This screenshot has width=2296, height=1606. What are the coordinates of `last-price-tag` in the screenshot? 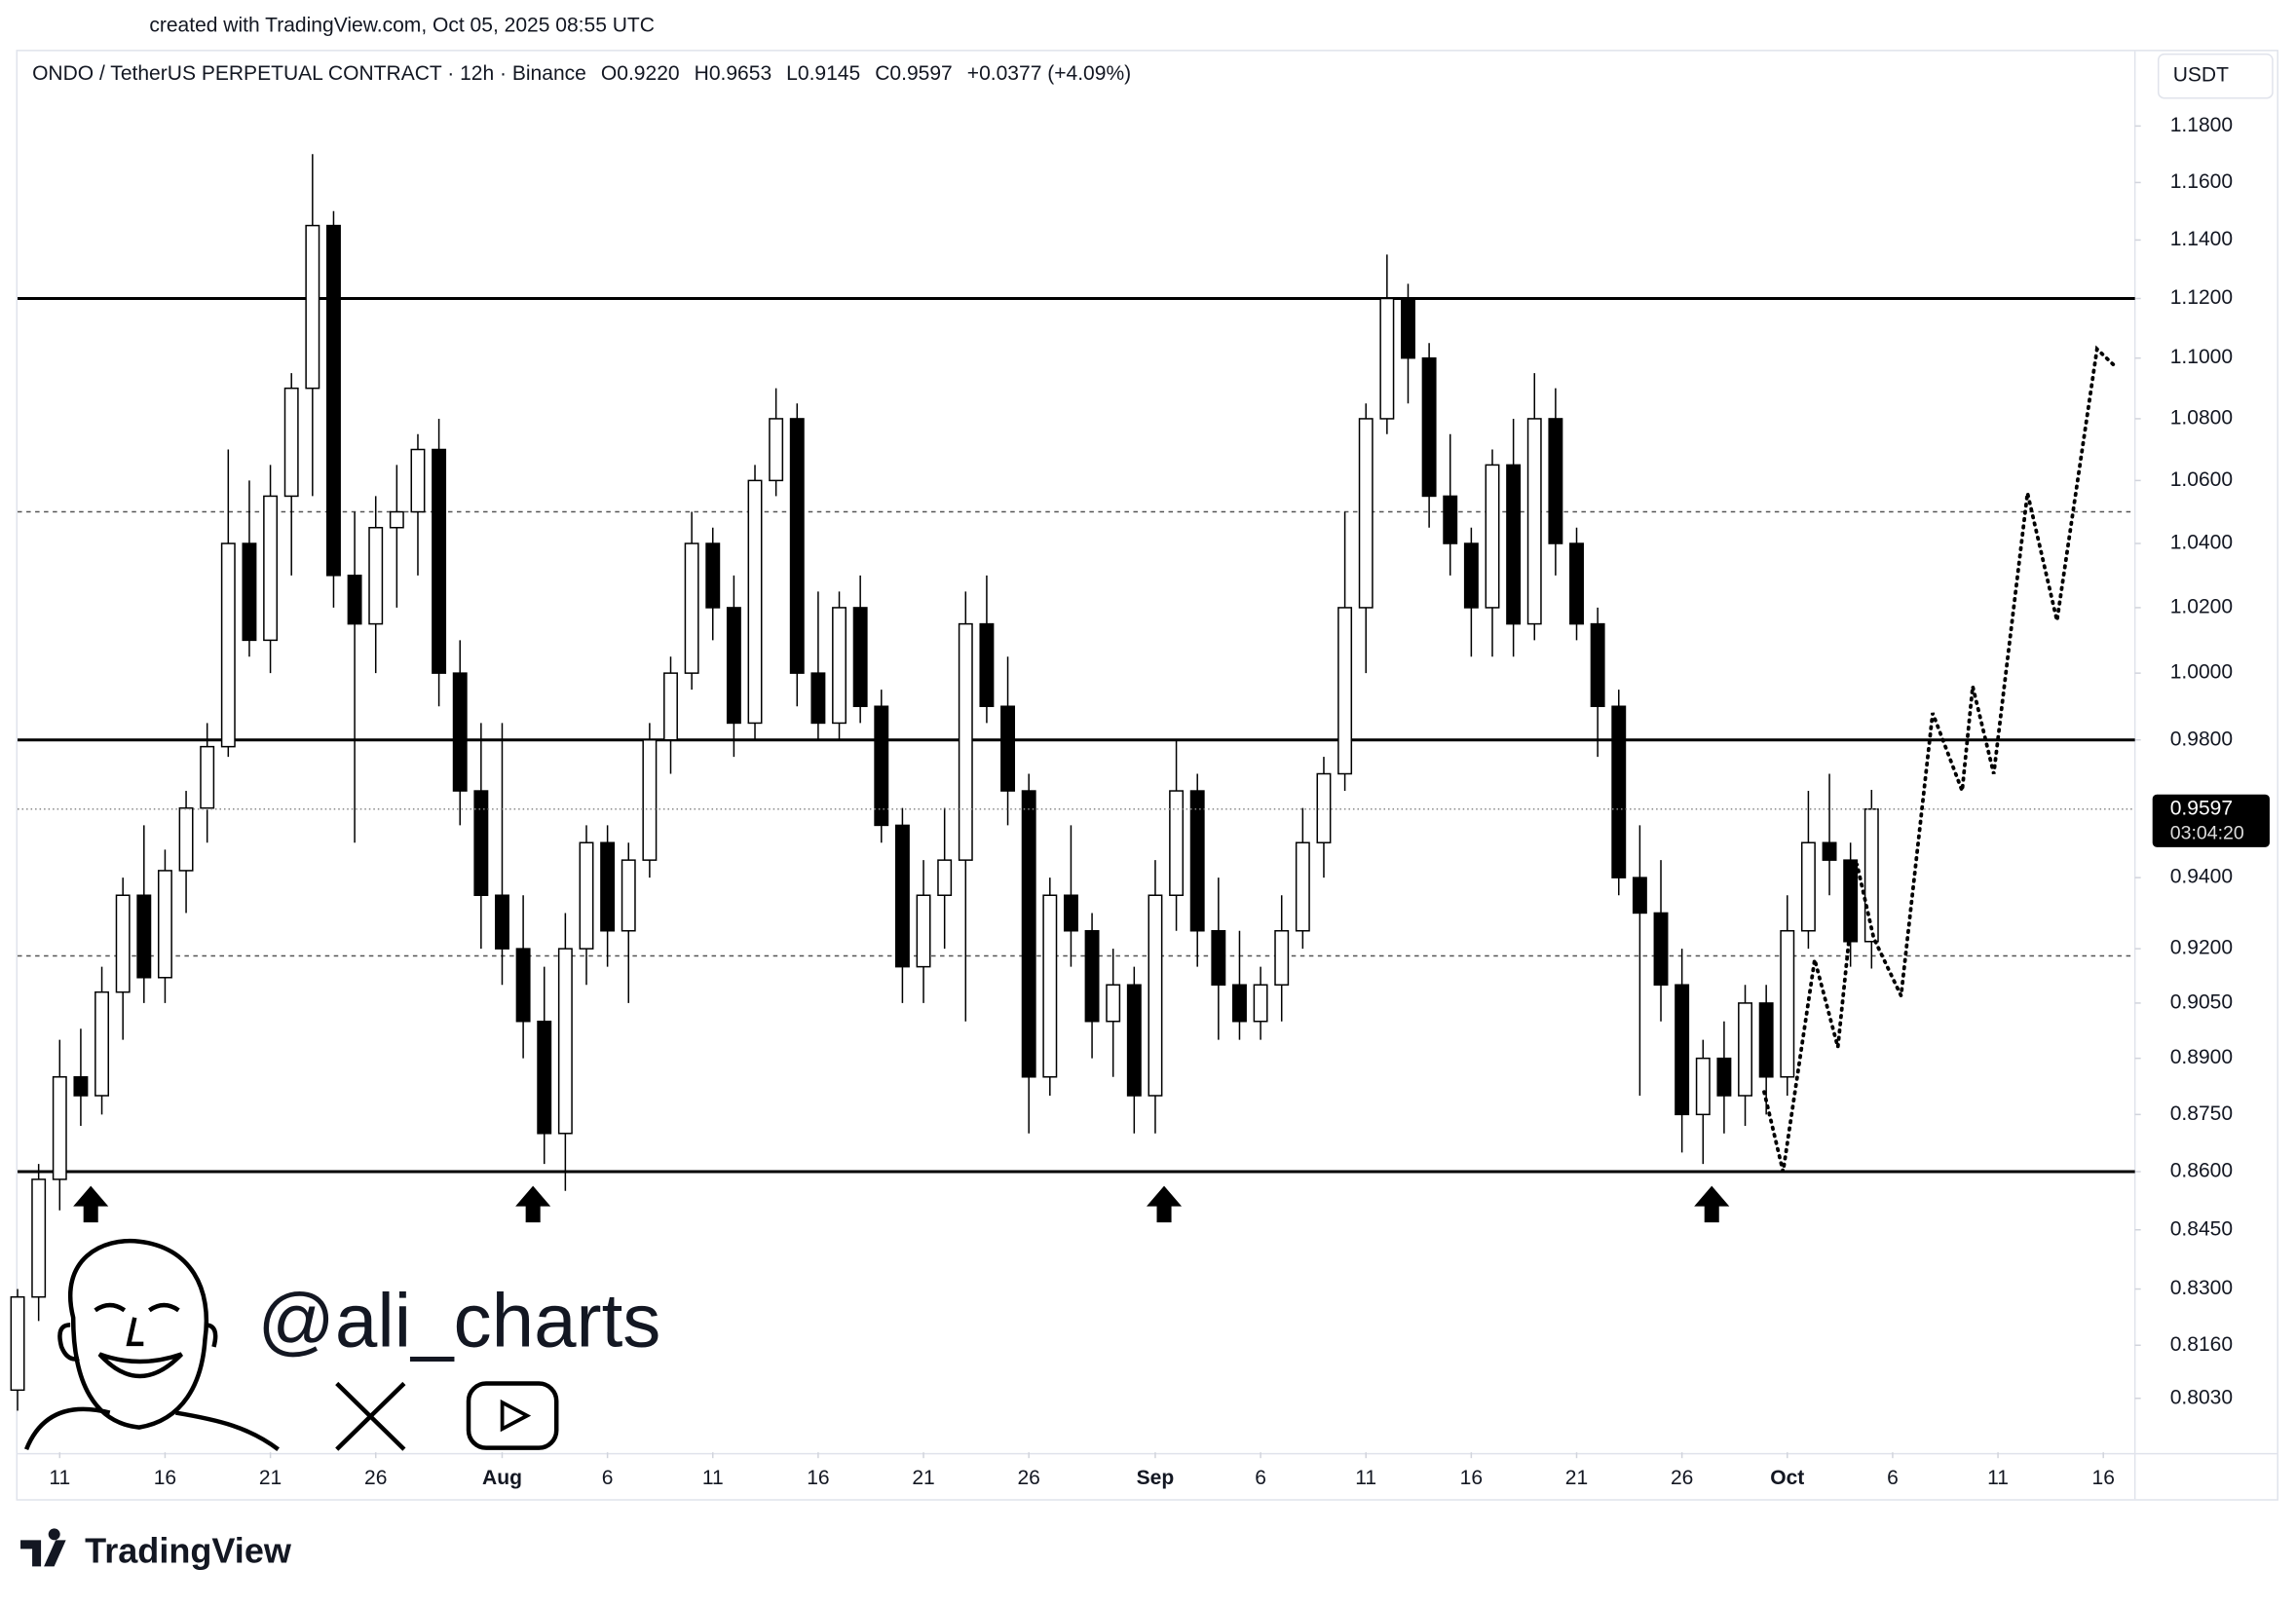 It's located at (2211, 820).